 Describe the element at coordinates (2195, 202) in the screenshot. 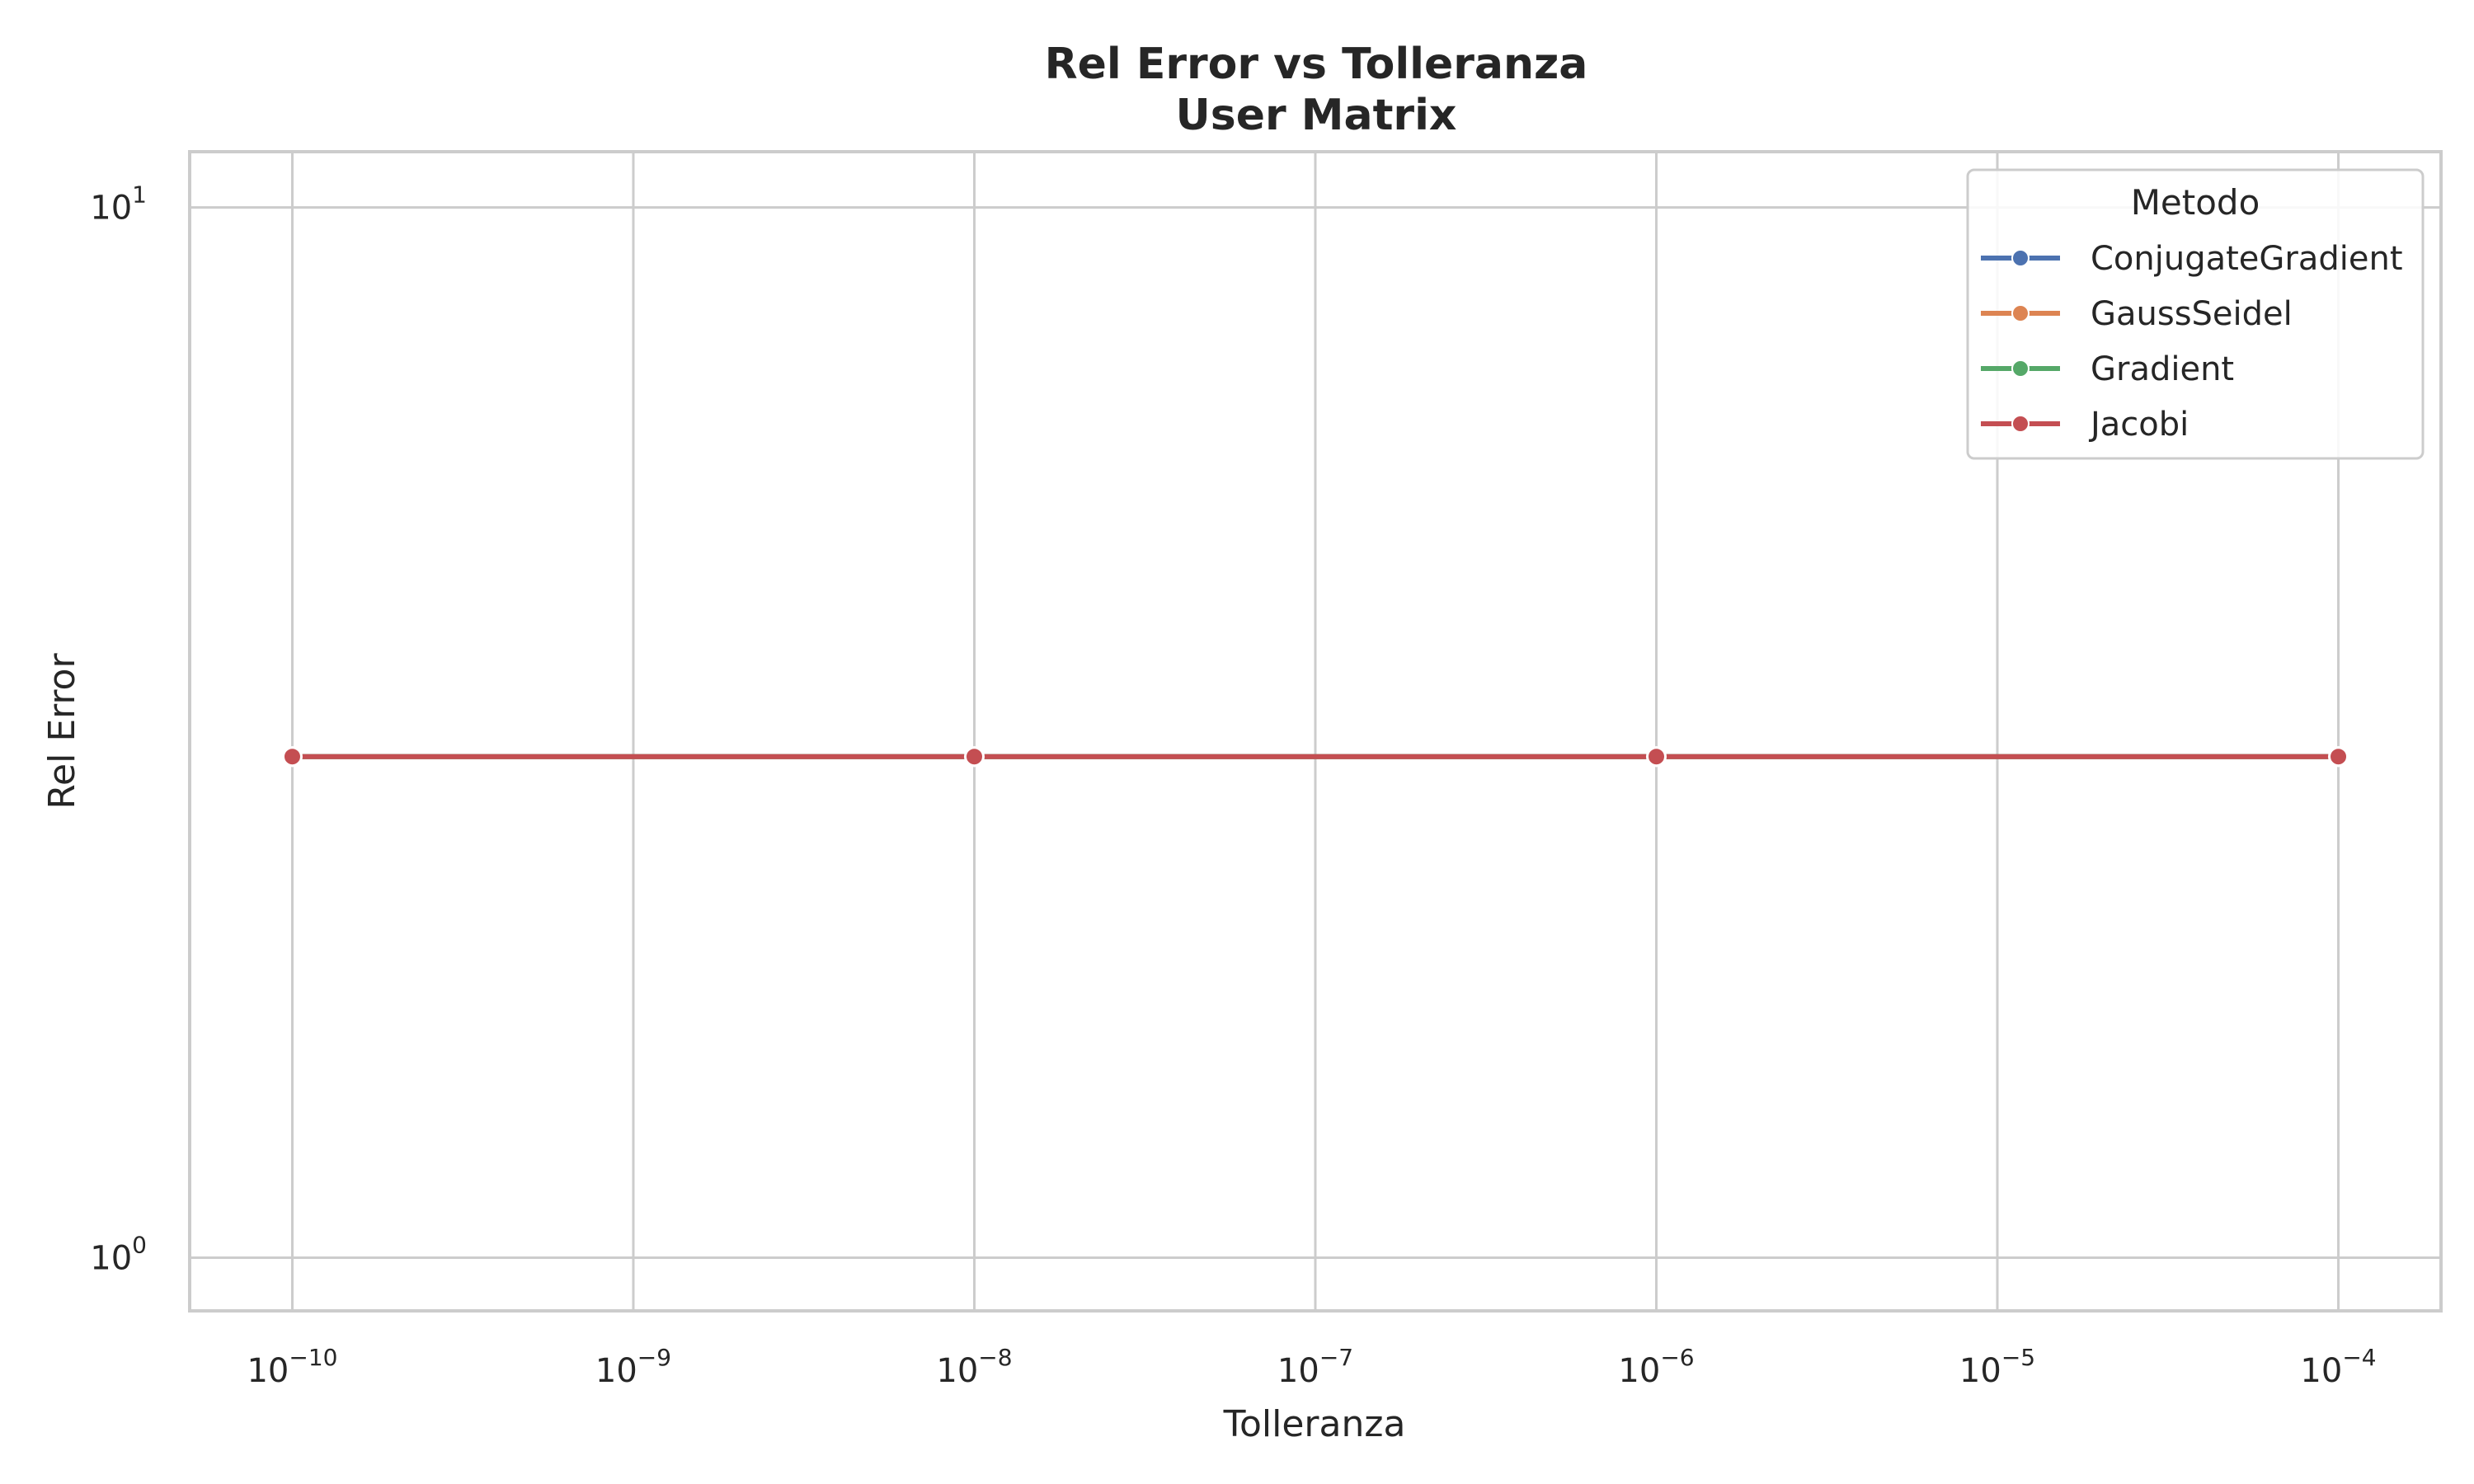

I see `legend-title: Metodo` at that location.